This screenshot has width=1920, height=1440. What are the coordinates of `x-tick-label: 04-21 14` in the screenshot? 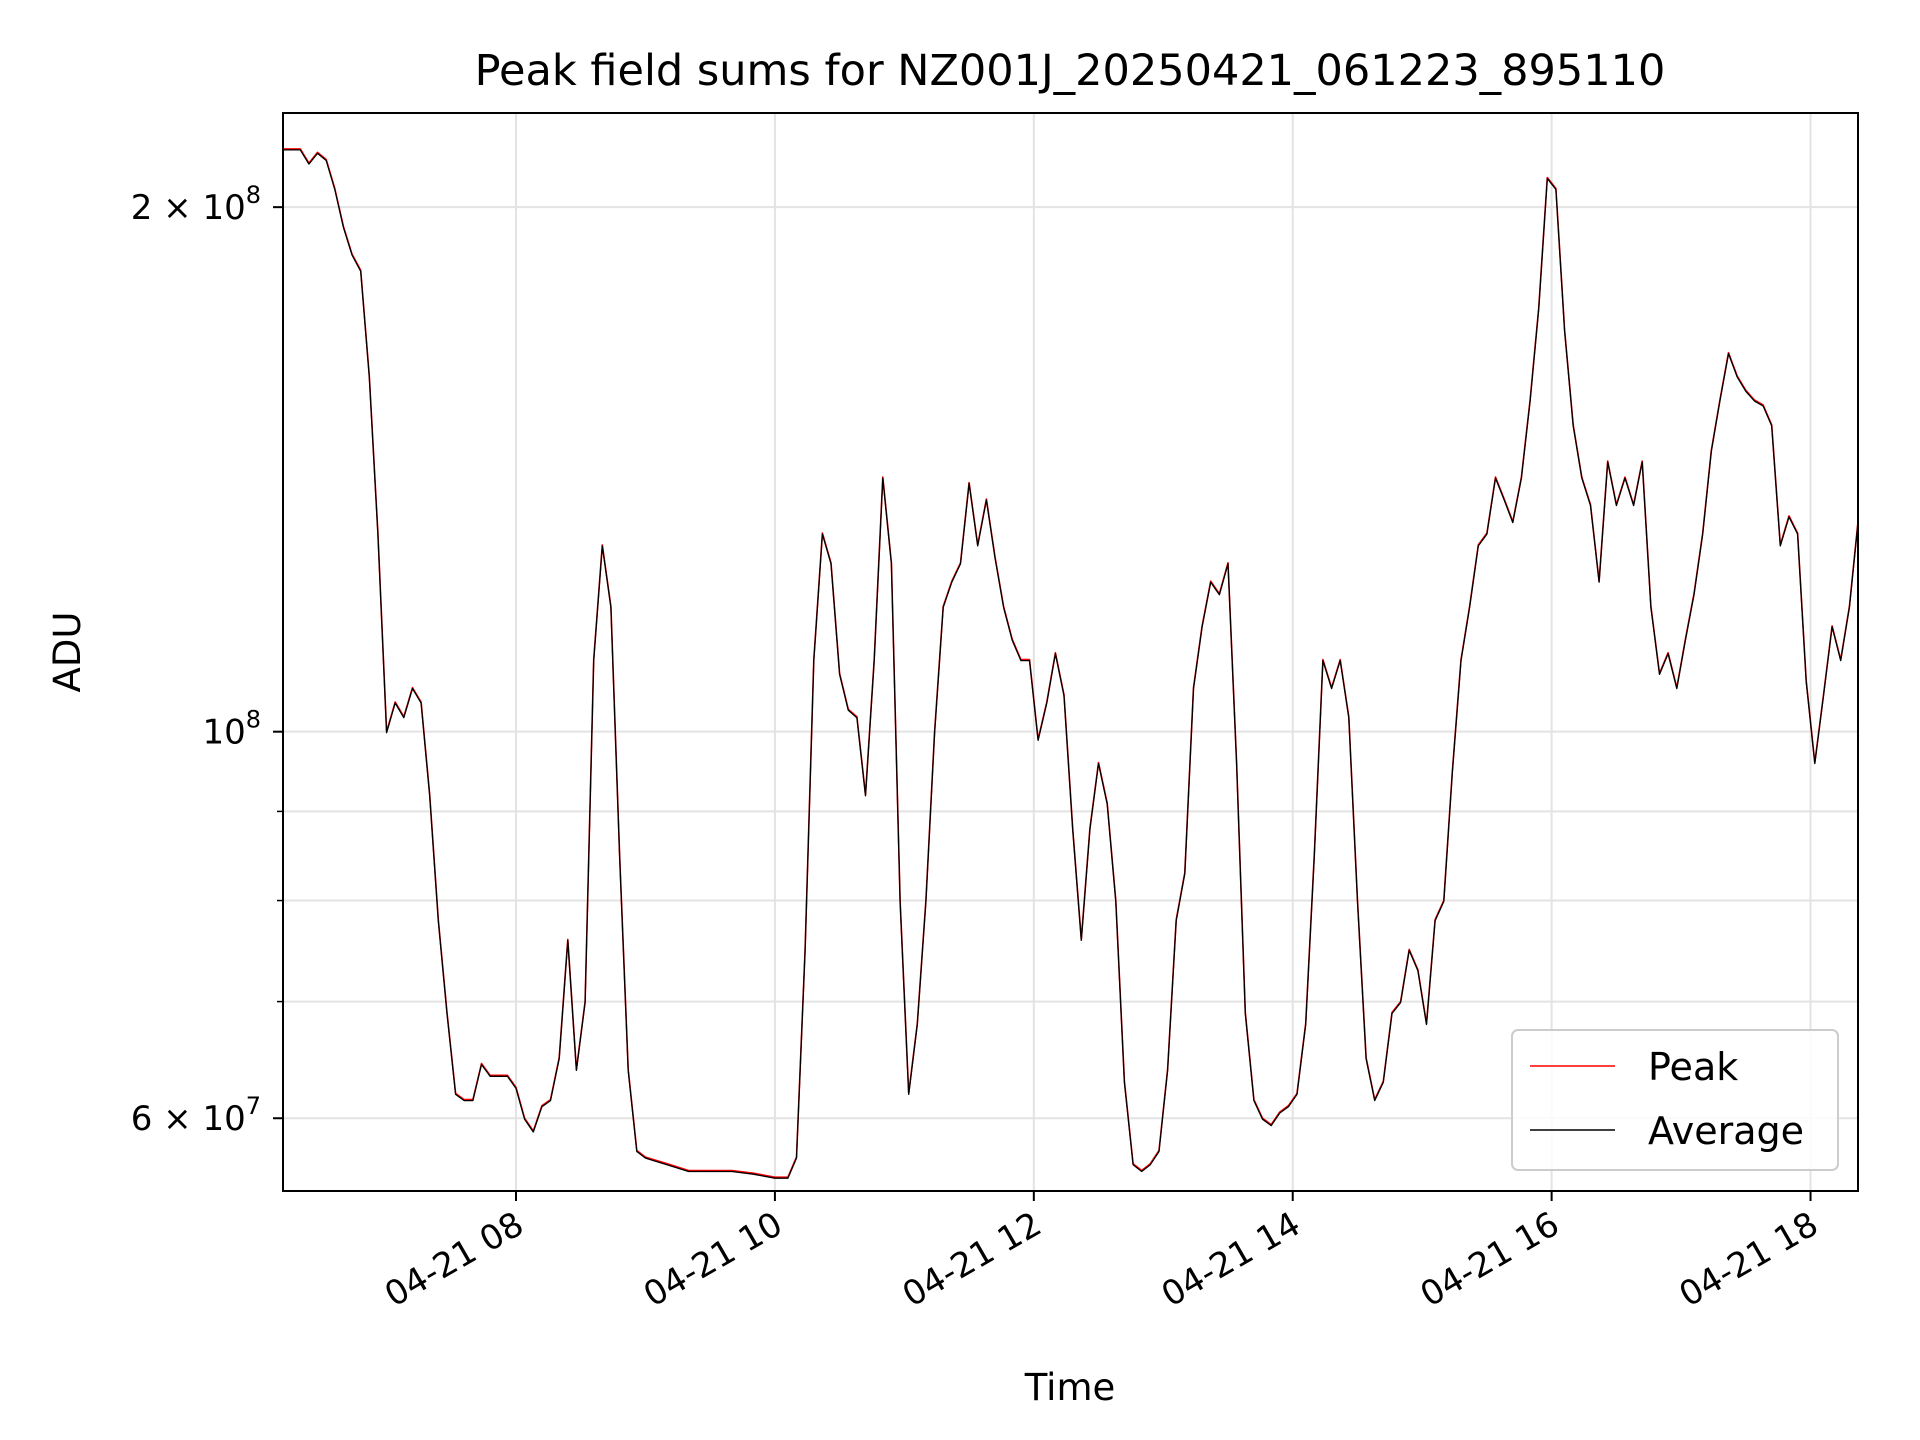 It's located at (1231, 1259).